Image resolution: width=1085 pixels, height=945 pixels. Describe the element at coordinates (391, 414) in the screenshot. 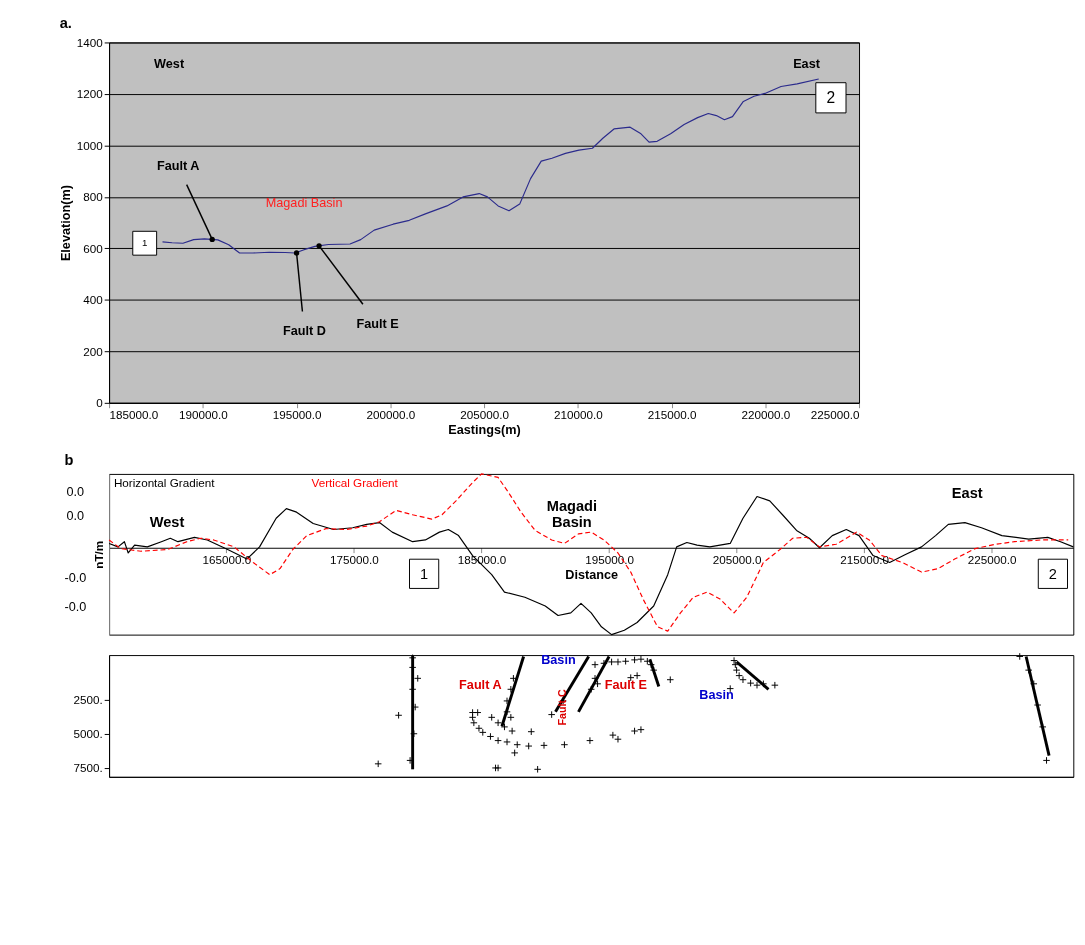

I see `x-tick-label: 200000.0` at that location.